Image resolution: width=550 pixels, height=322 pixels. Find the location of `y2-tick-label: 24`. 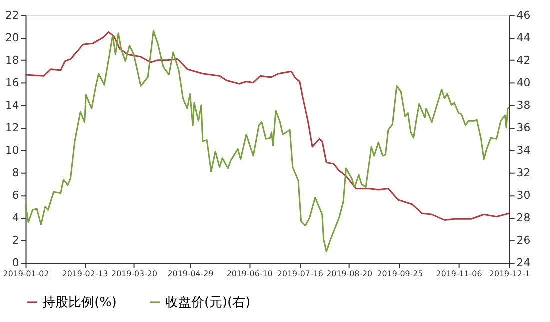

y2-tick-label: 24 is located at coordinates (523, 263).